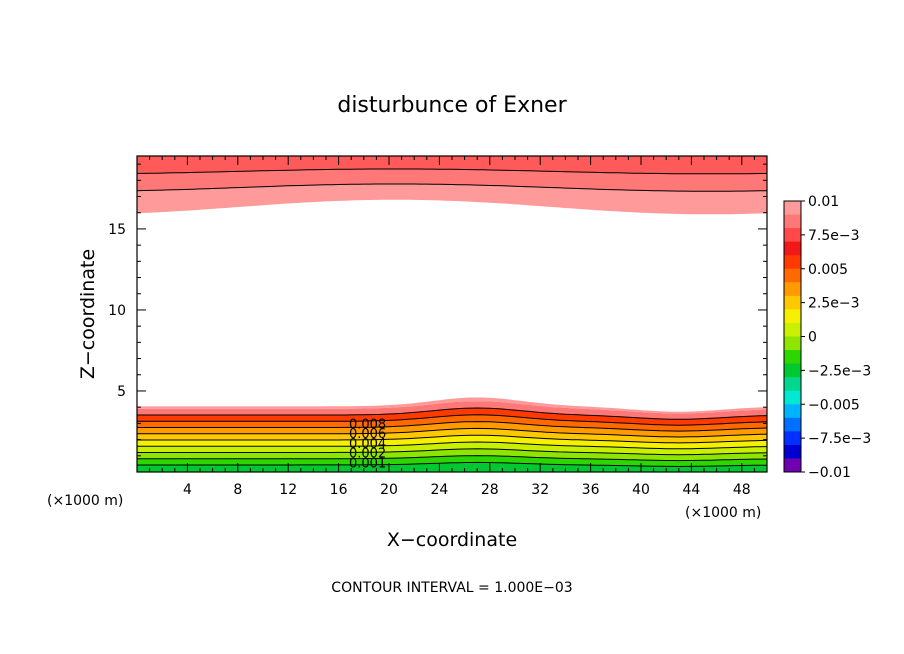  Describe the element at coordinates (834, 304) in the screenshot. I see `colorbar-label: 2.5e−3` at that location.